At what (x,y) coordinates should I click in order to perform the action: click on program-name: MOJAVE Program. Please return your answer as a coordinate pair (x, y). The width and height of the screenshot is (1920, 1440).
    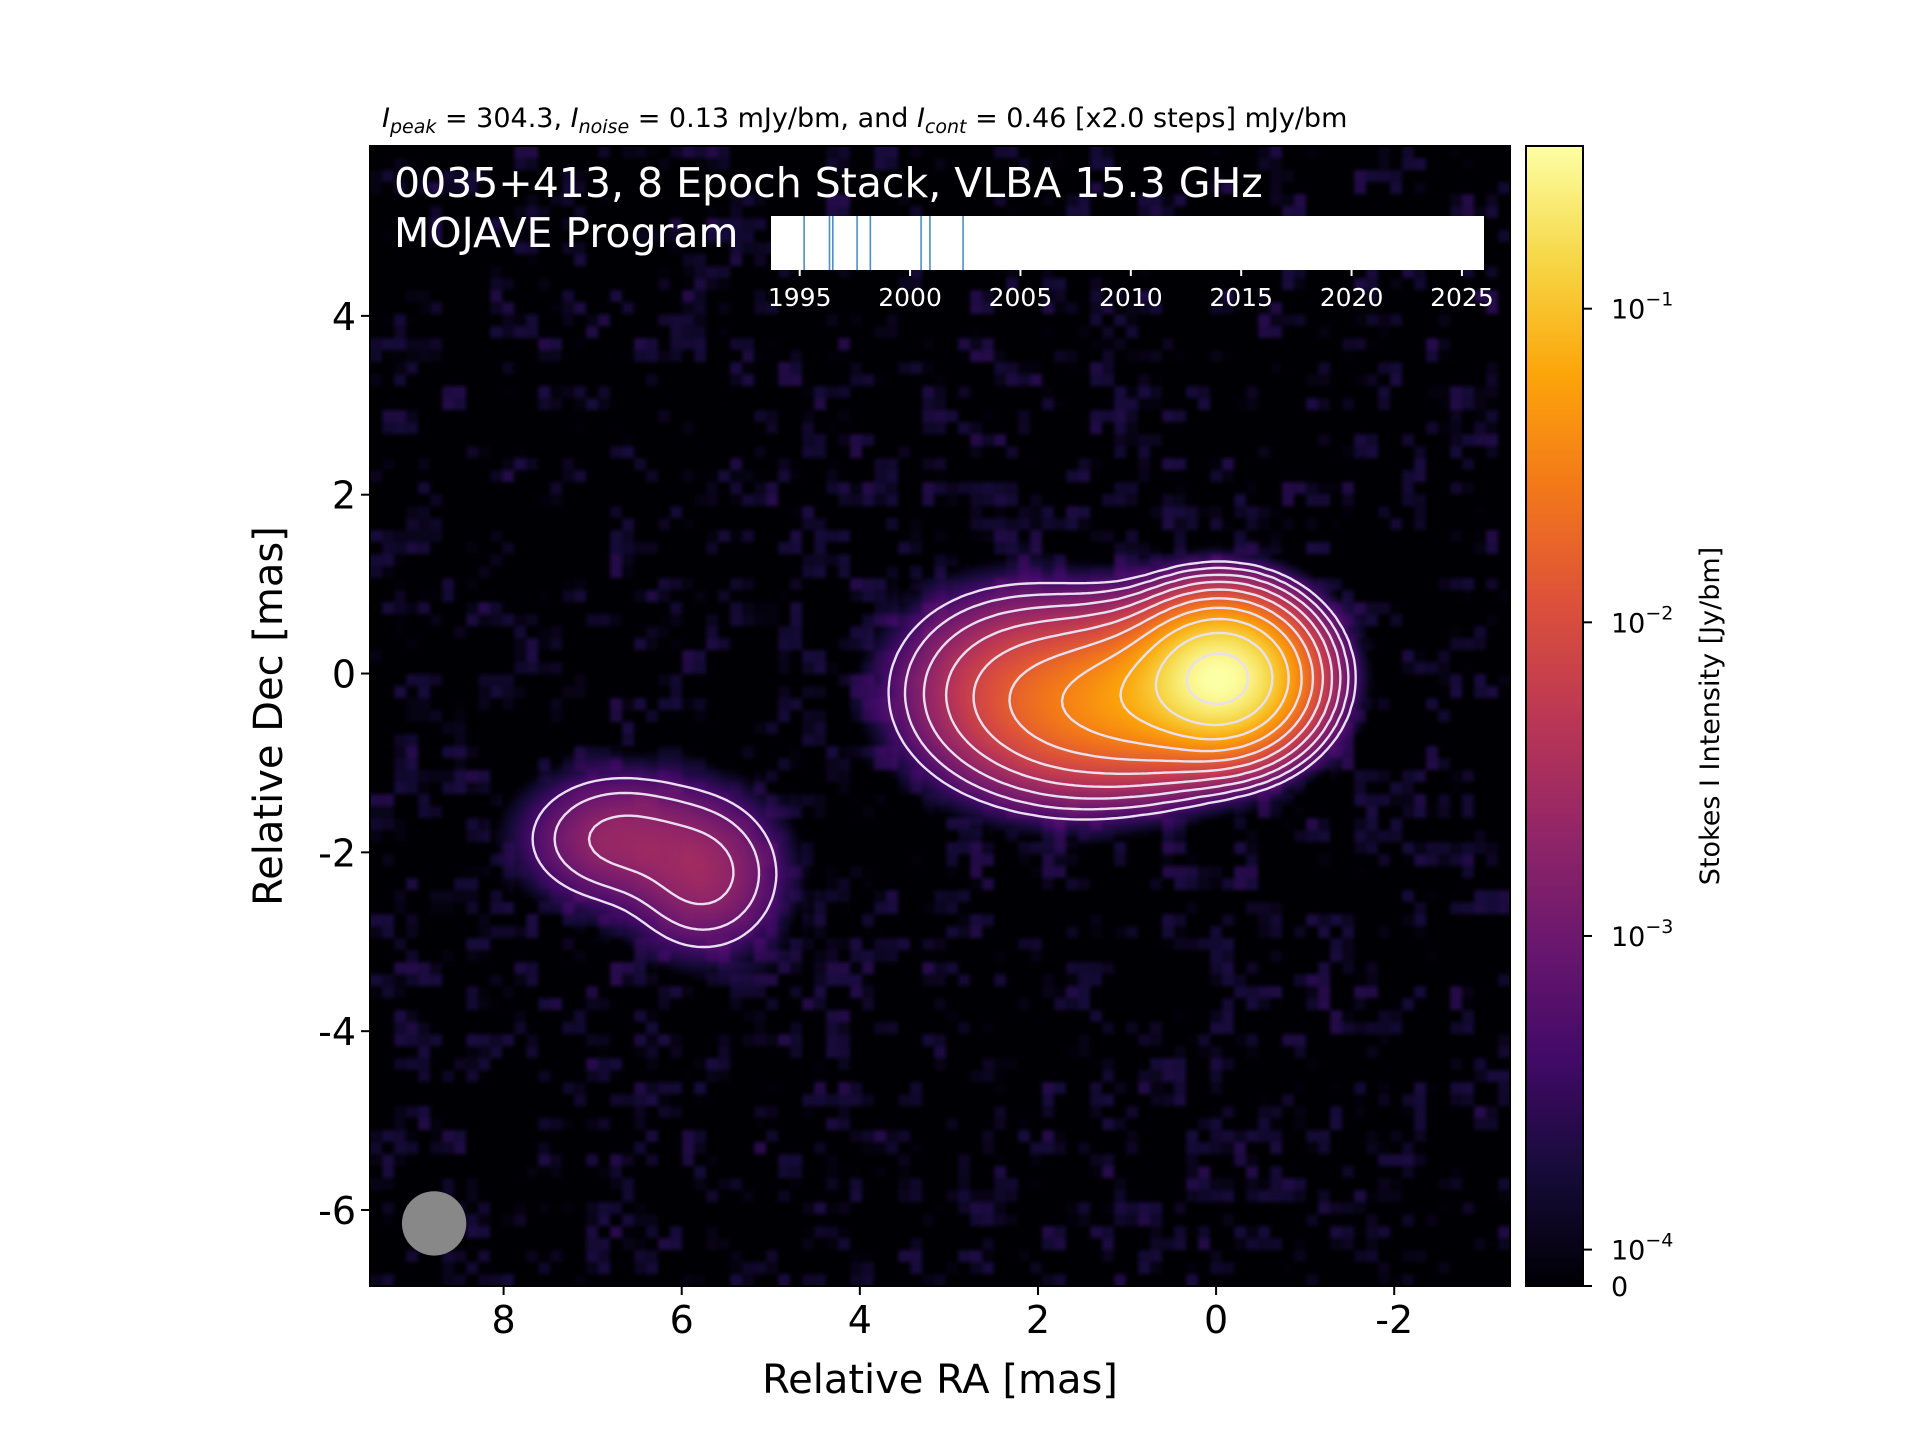
    Looking at the image, I should click on (566, 233).